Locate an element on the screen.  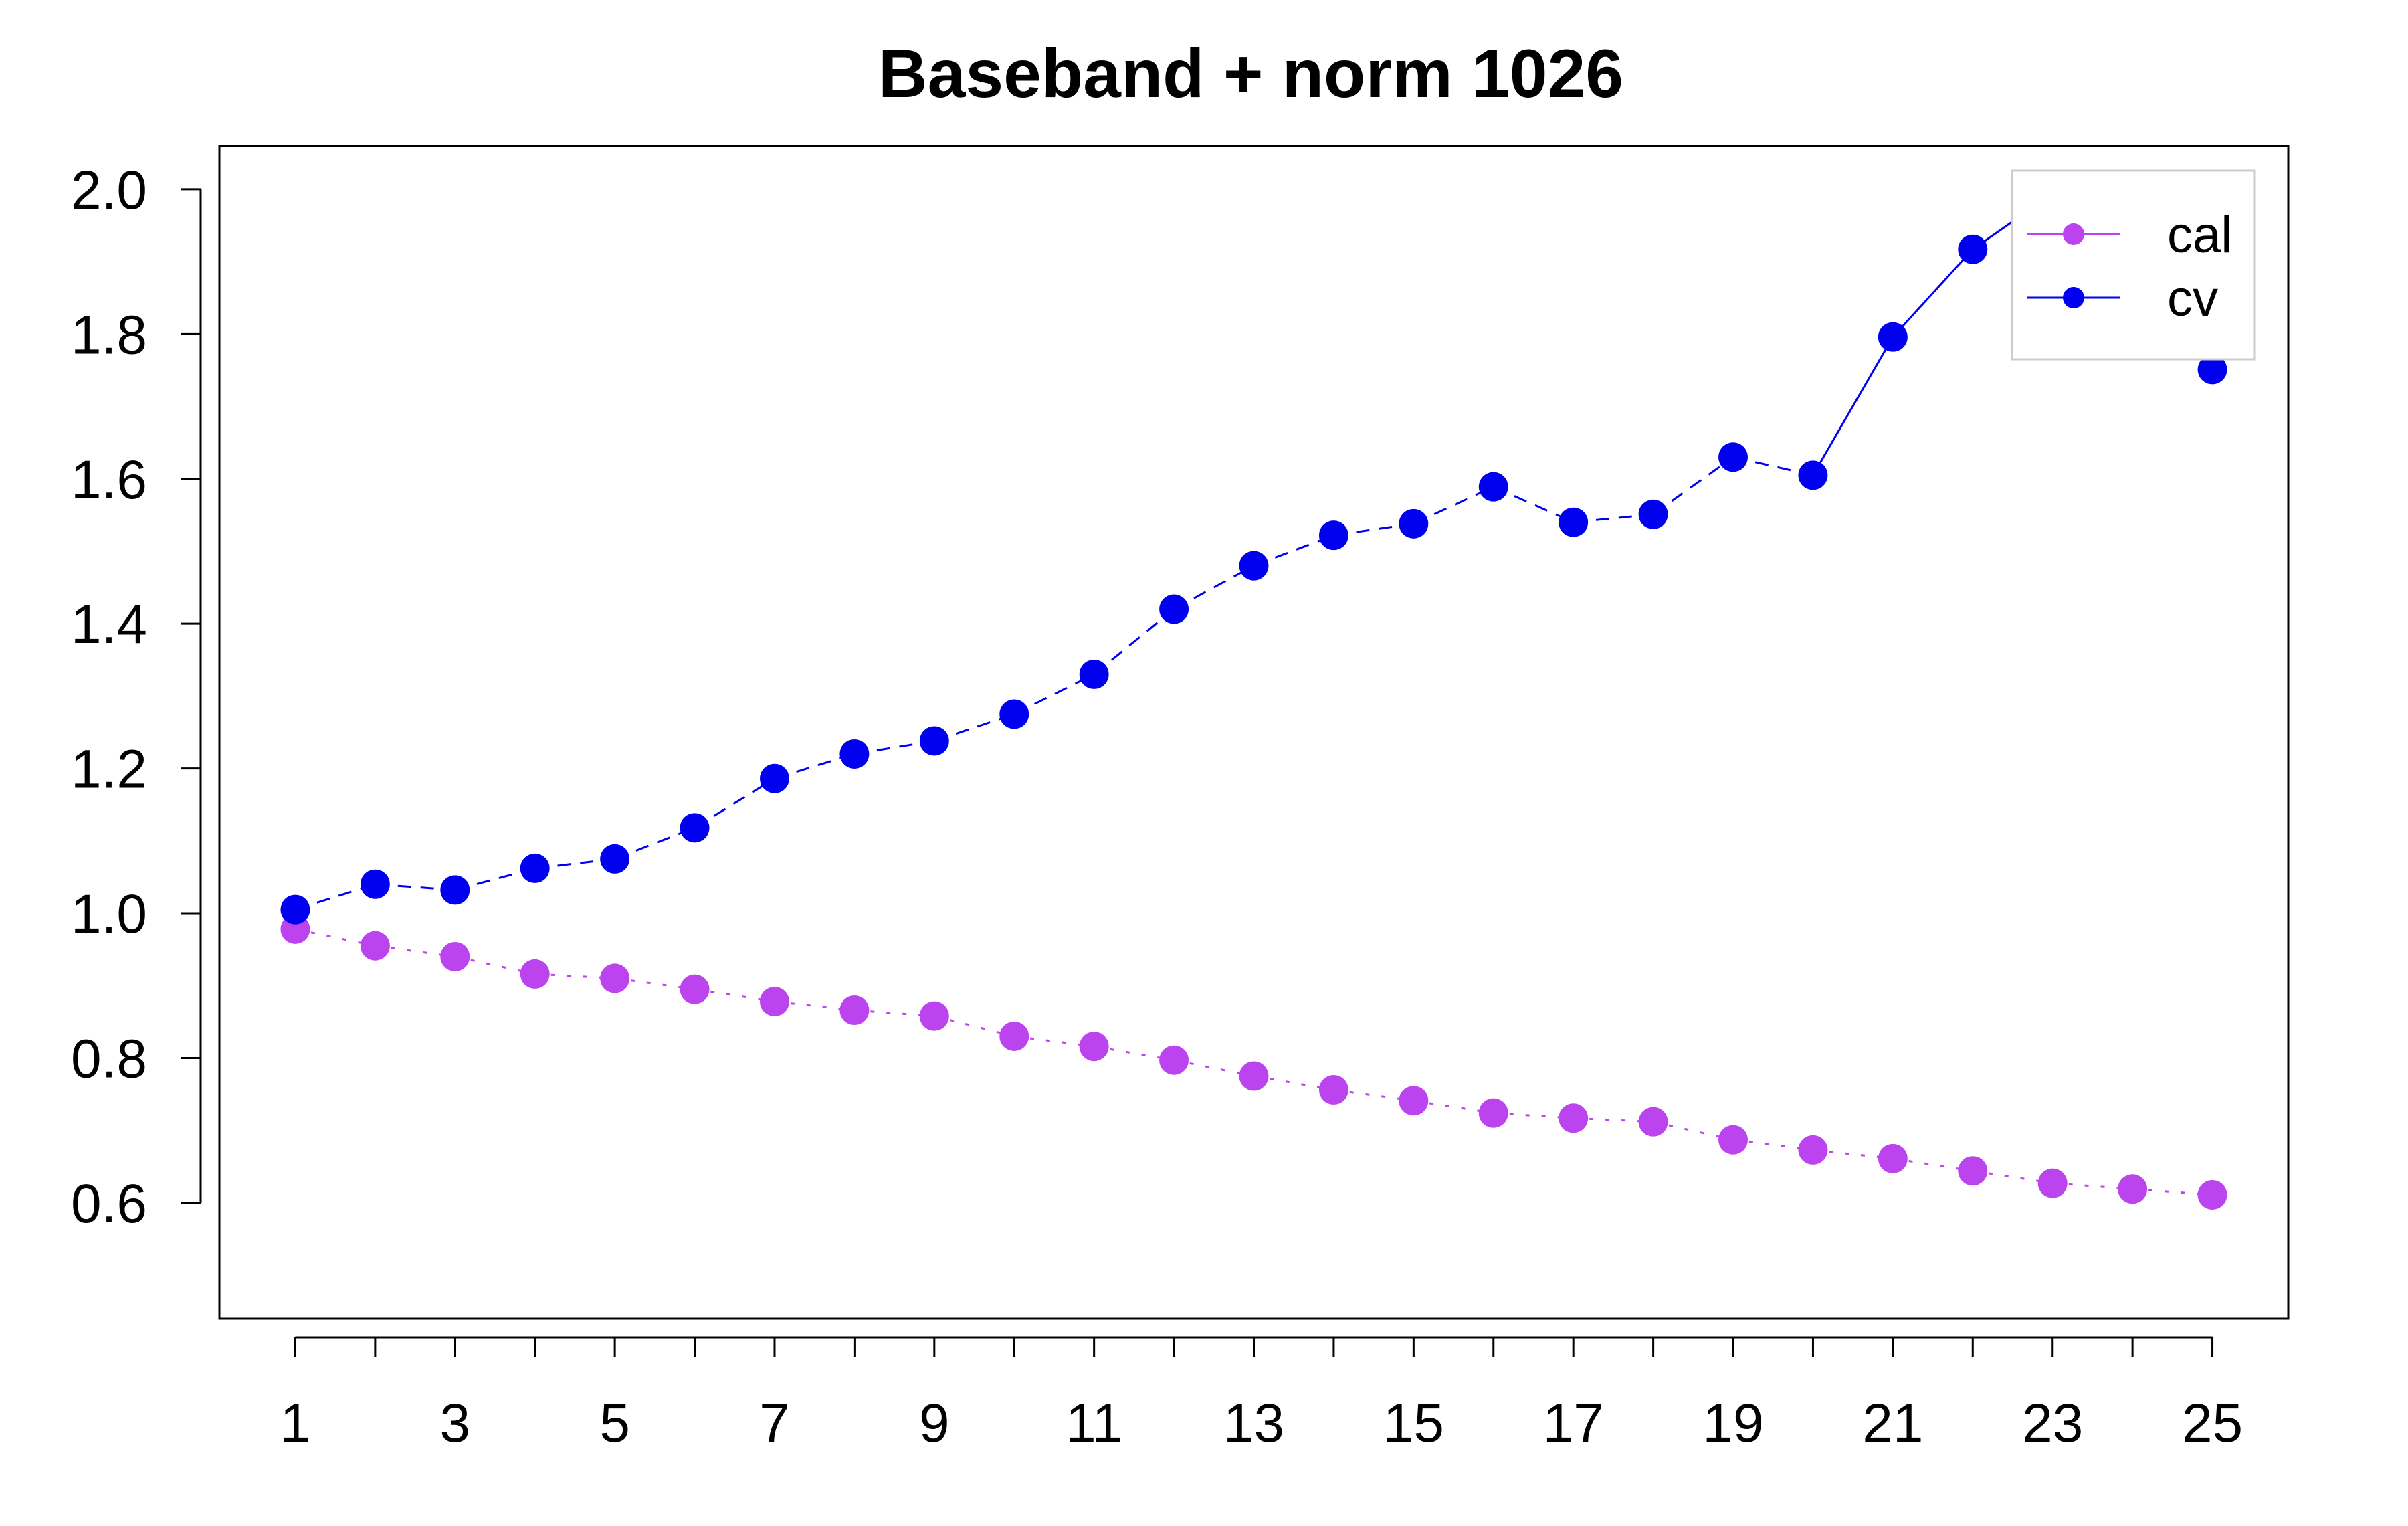
x-tick-label: 15 is located at coordinates (1413, 1423).